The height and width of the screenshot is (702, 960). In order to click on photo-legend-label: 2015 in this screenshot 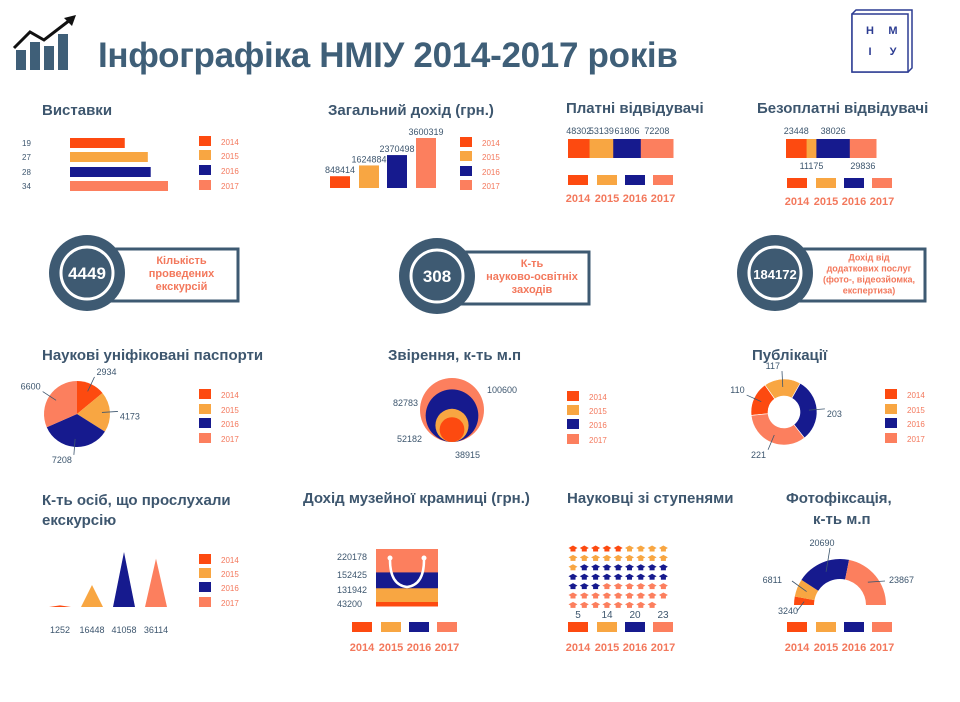, I will do `click(826, 648)`.